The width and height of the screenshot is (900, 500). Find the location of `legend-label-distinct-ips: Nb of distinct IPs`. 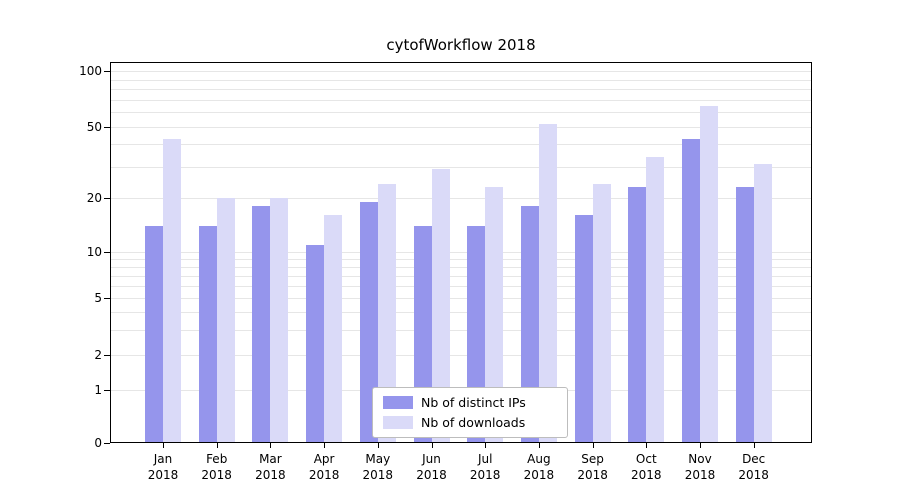

legend-label-distinct-ips: Nb of distinct IPs is located at coordinates (473, 402).